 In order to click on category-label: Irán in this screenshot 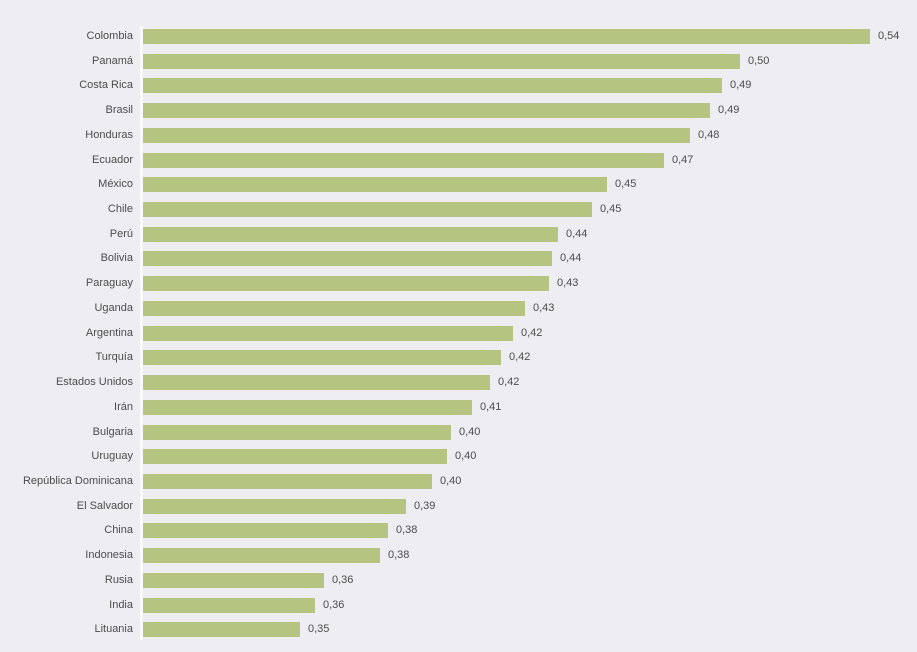, I will do `click(123, 406)`.